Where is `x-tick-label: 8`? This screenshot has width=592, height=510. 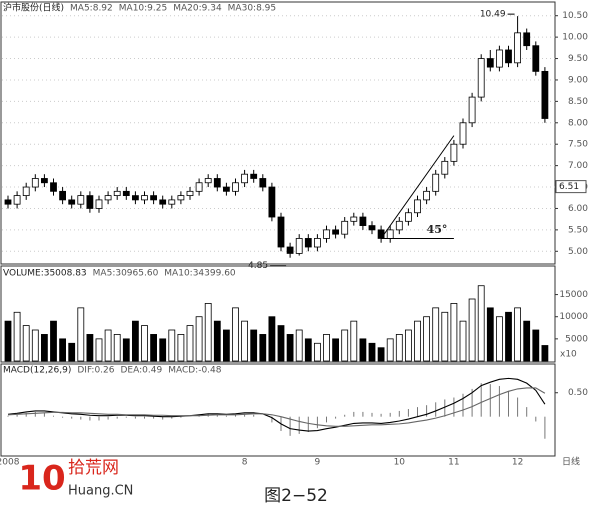 x-tick-label: 8 is located at coordinates (245, 463).